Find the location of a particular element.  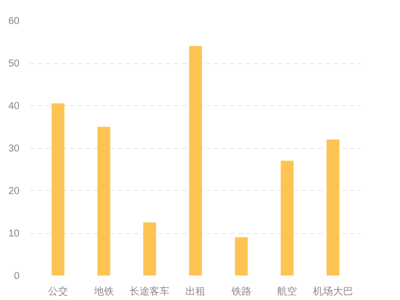

y-tick-label: 60 is located at coordinates (14, 21).